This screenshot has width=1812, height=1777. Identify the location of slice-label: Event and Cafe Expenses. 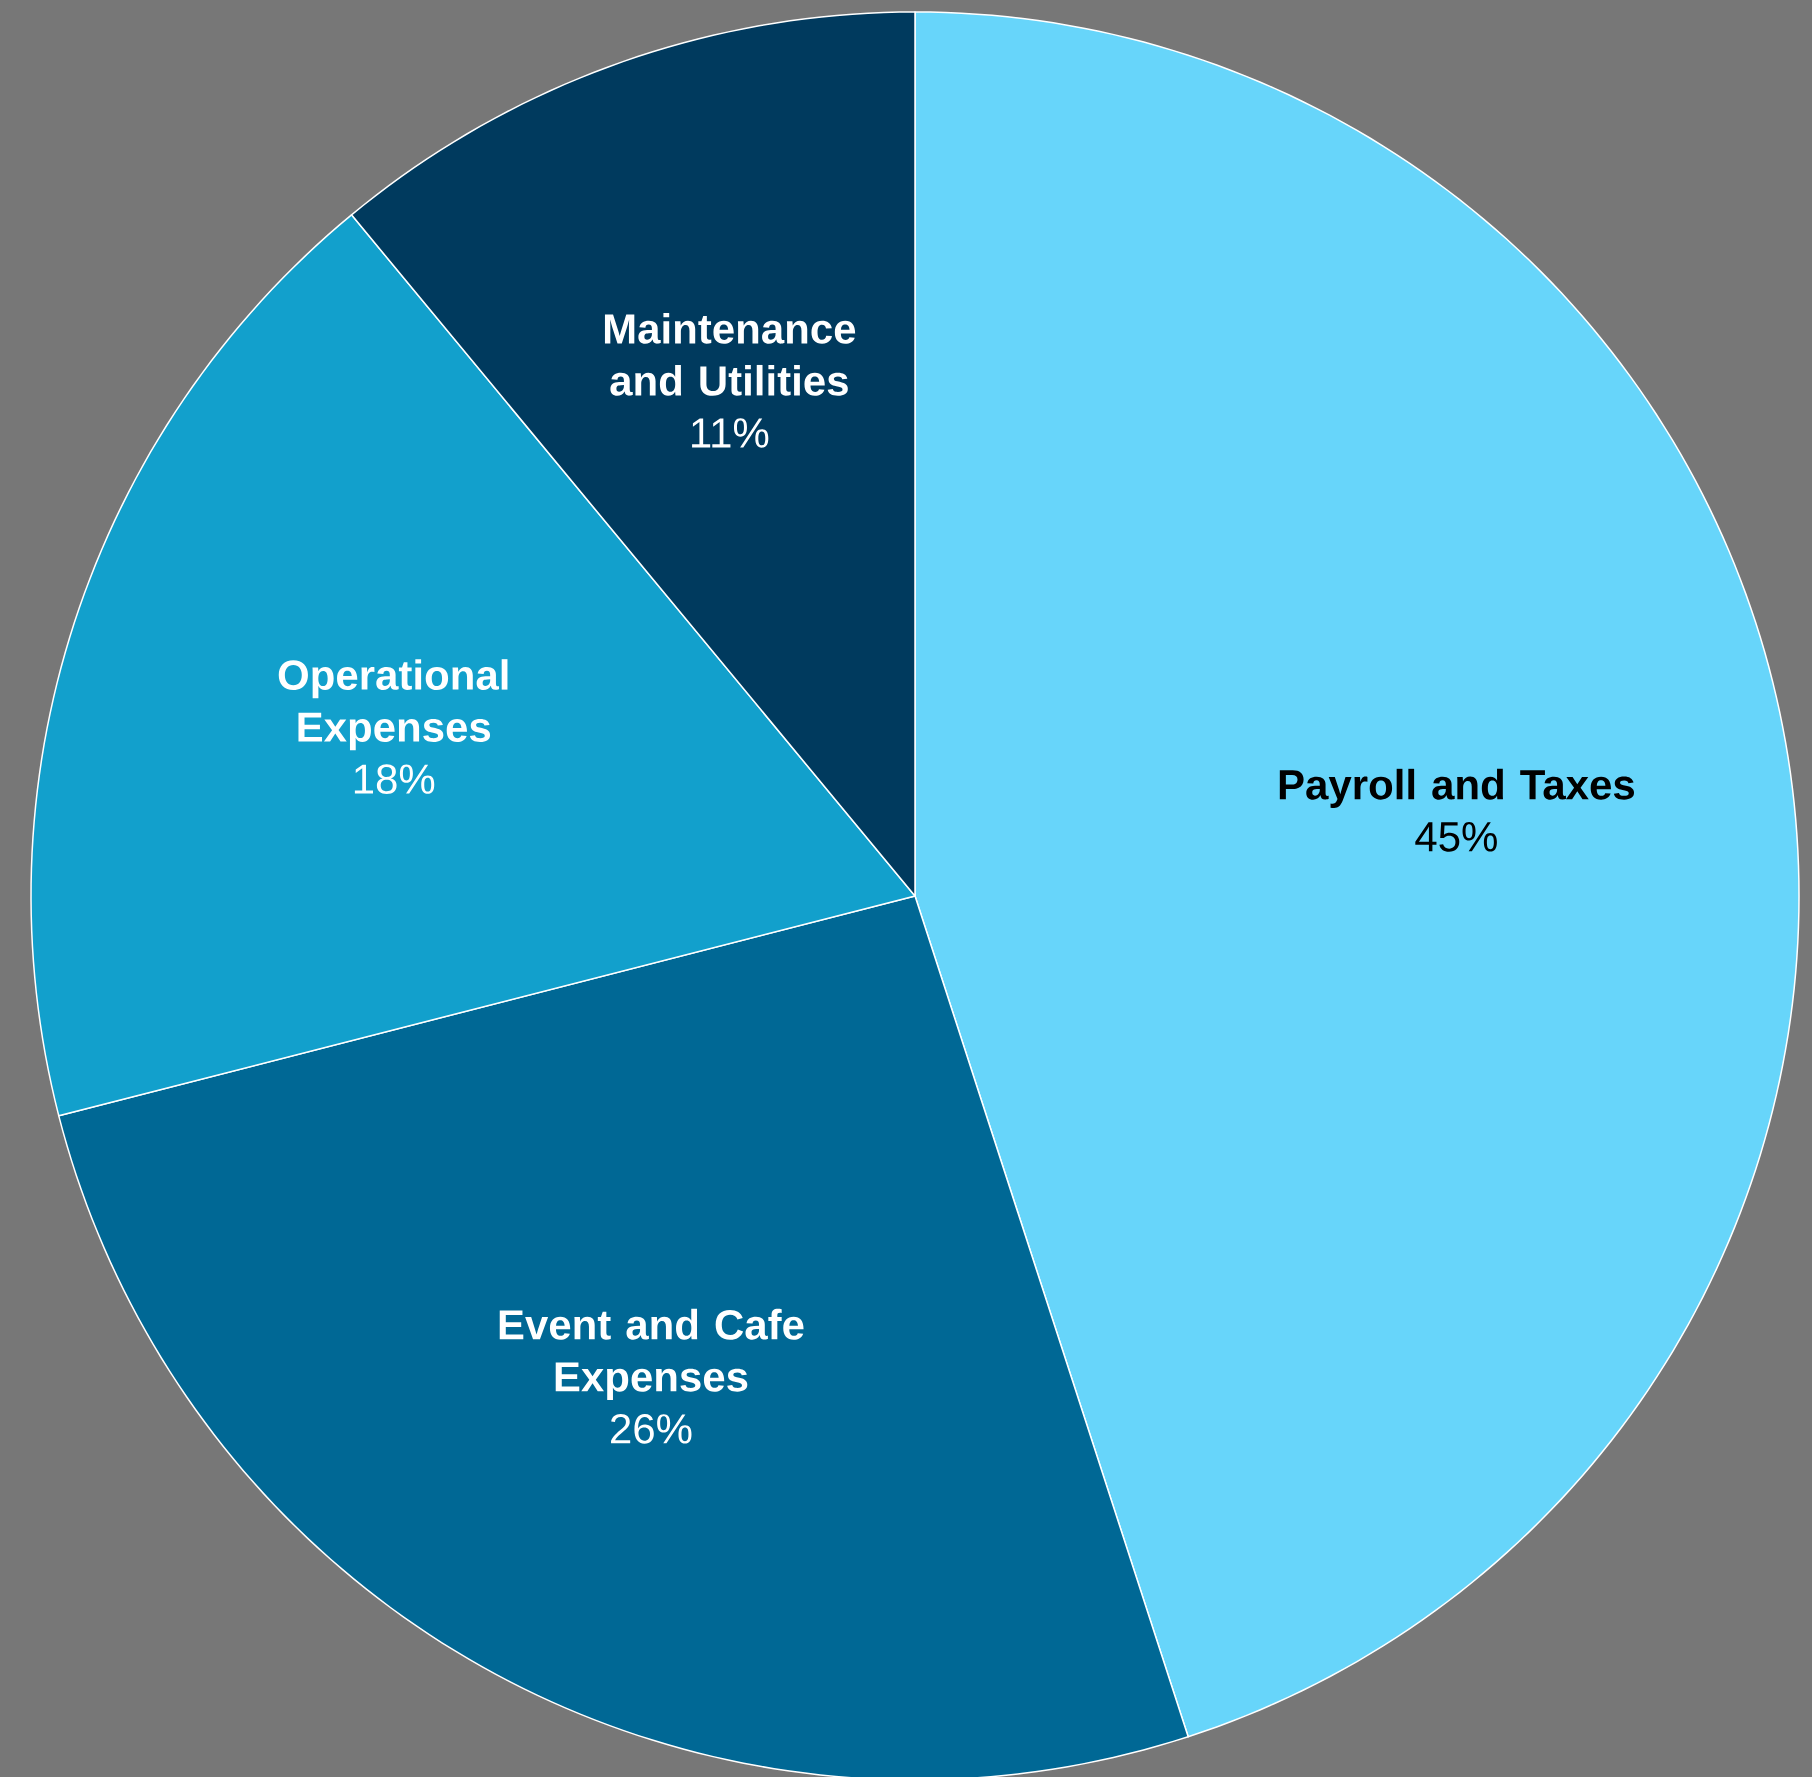
(651, 1354).